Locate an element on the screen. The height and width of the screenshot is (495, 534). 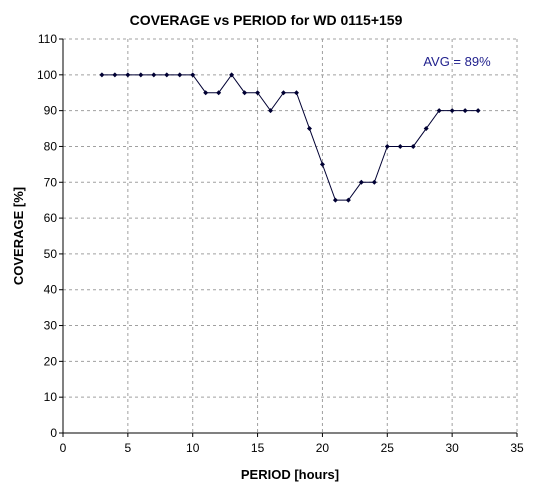
x-tick-label-3: 15 is located at coordinates (258, 448).